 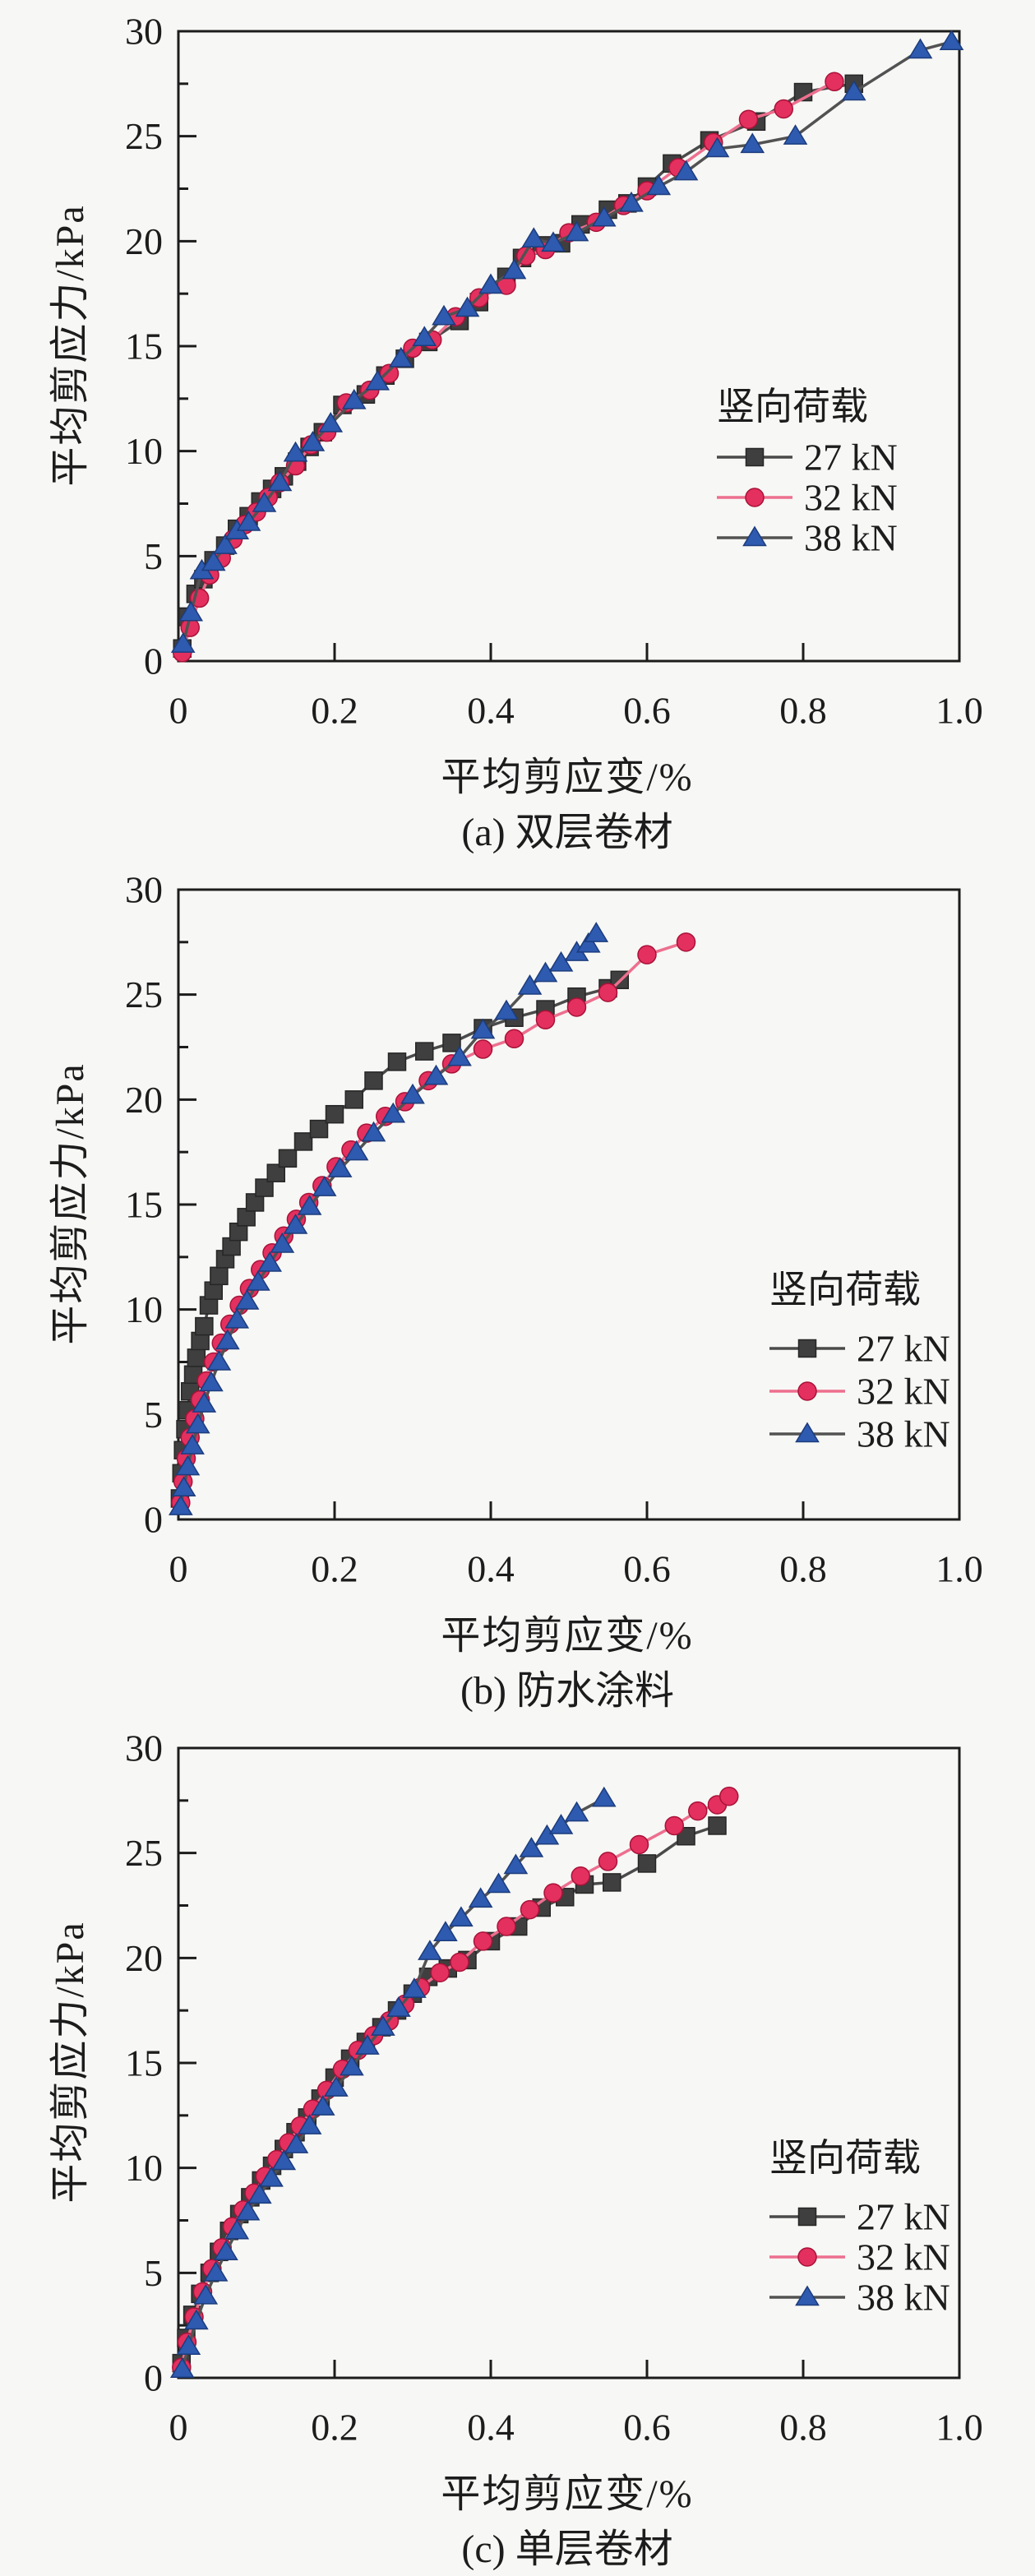 I want to click on legend-item-label: 32 kN, so click(x=851, y=498).